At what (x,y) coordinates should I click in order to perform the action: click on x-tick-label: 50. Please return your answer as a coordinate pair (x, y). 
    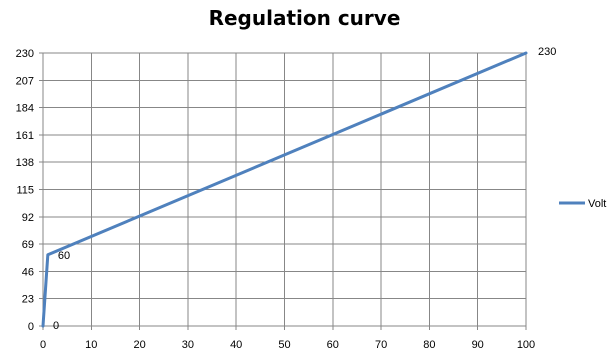
    Looking at the image, I should click on (284, 344).